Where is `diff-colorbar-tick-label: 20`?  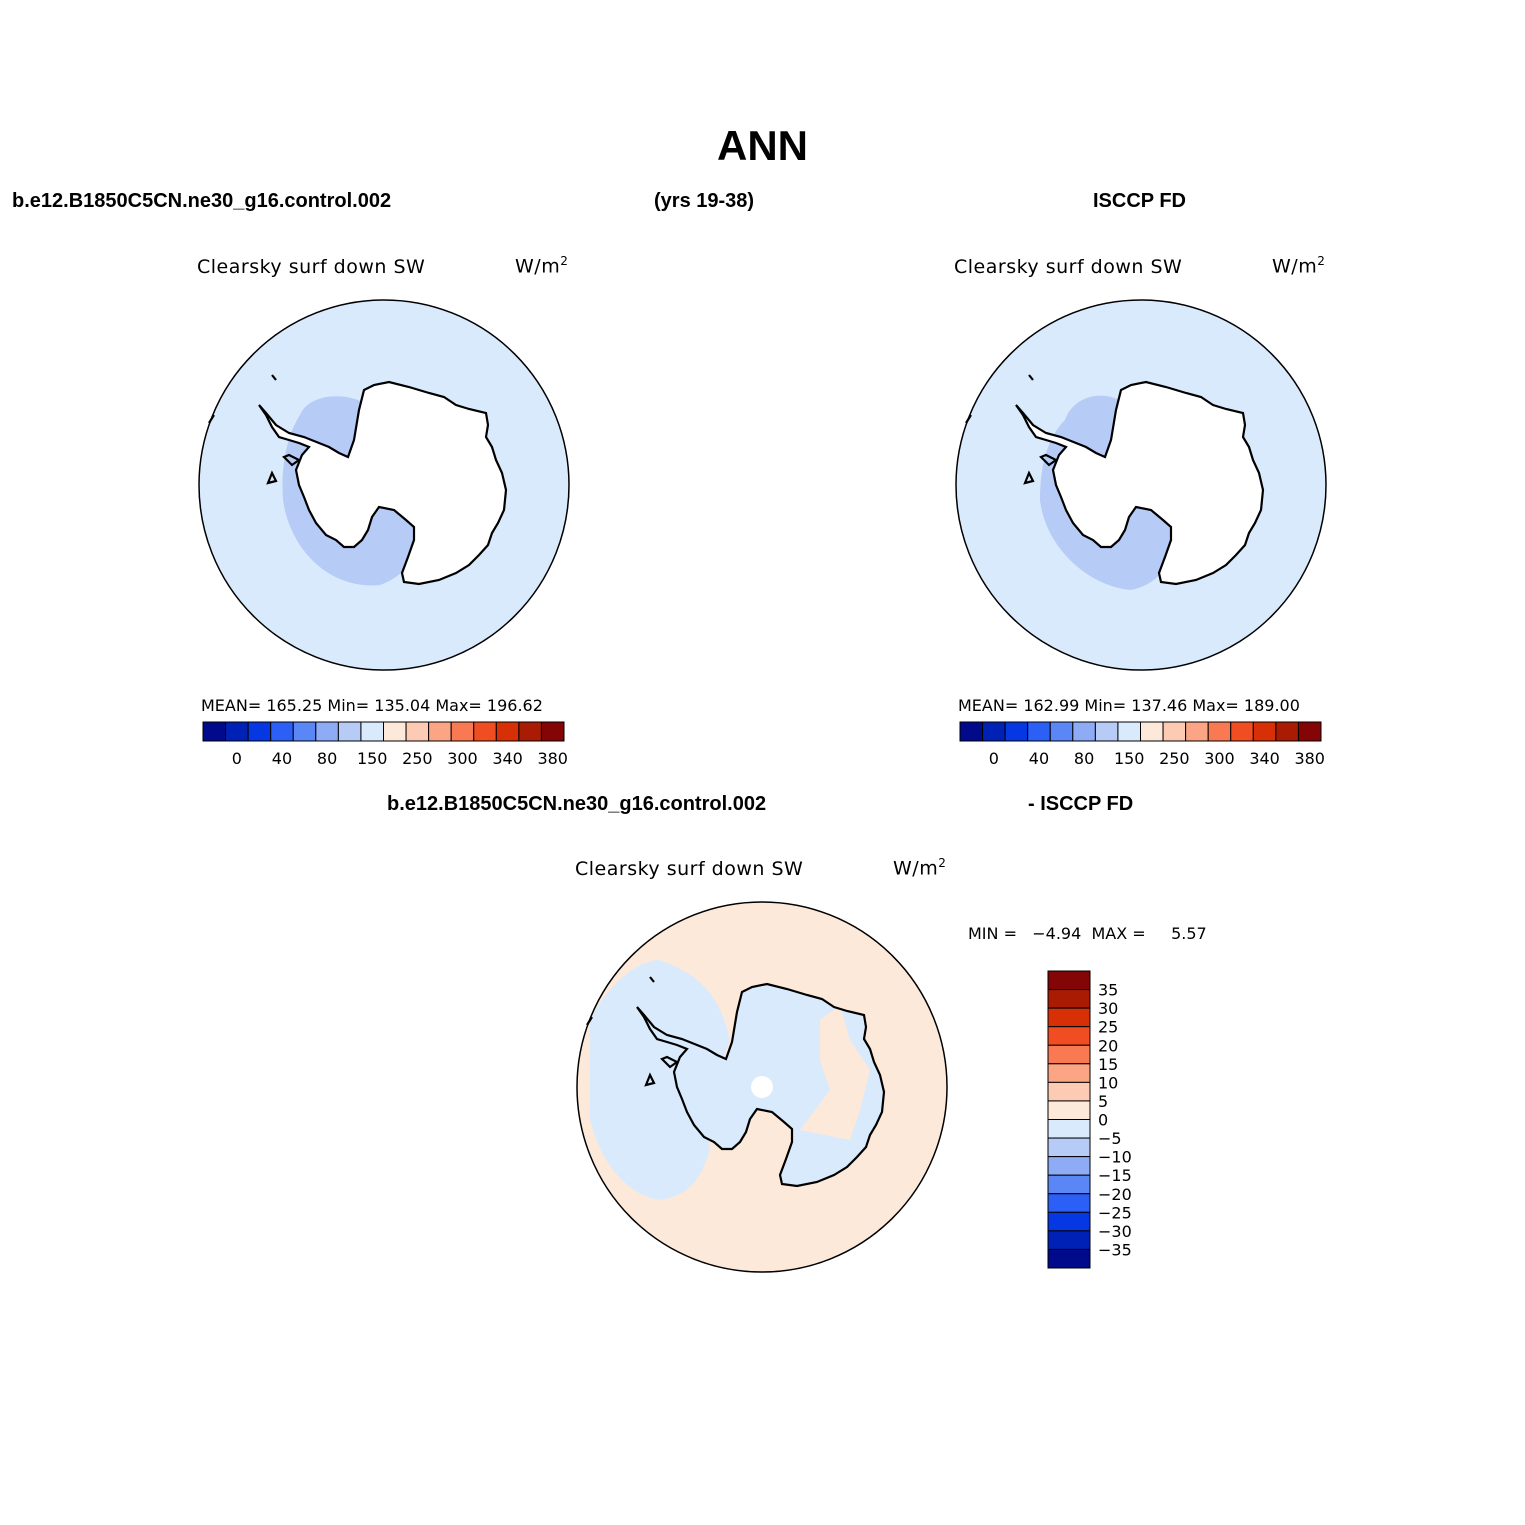
diff-colorbar-tick-label: 20 is located at coordinates (1108, 1045).